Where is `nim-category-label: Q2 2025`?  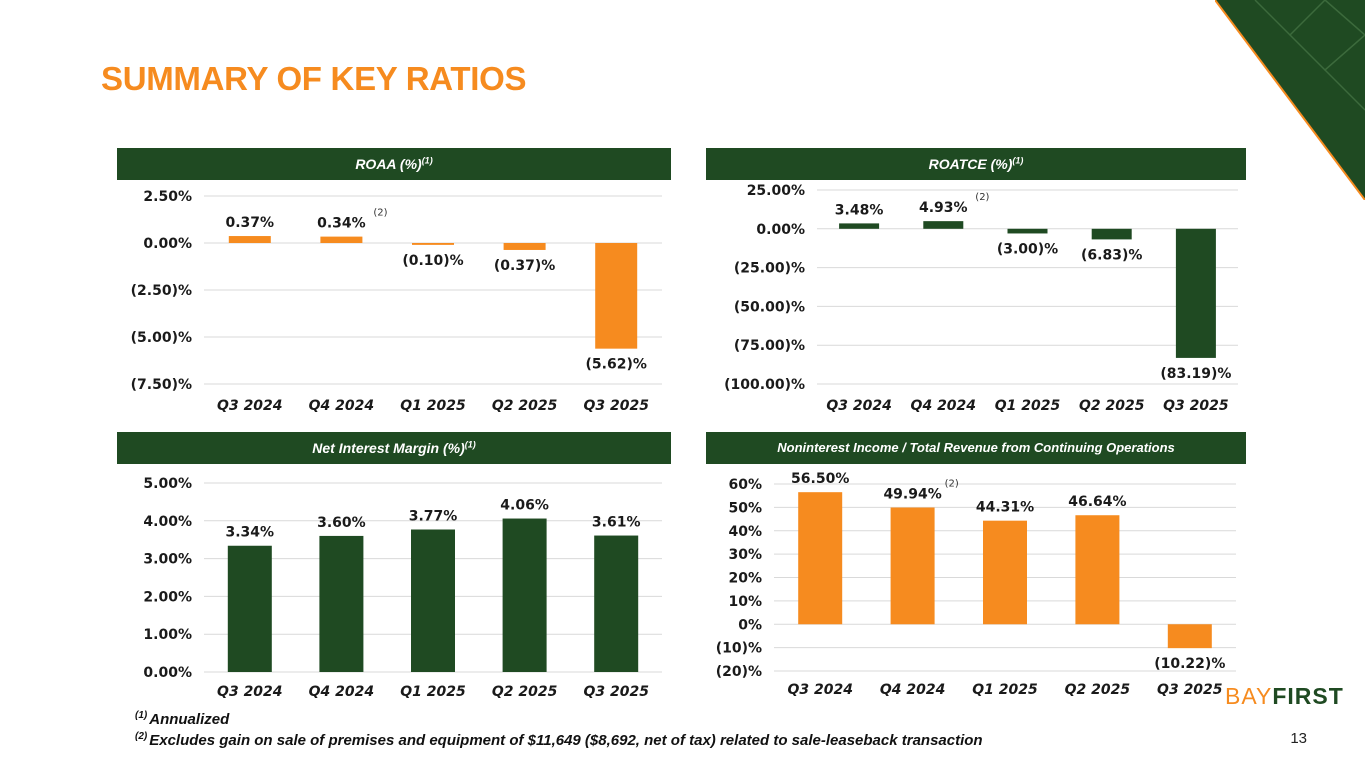 nim-category-label: Q2 2025 is located at coordinates (525, 692).